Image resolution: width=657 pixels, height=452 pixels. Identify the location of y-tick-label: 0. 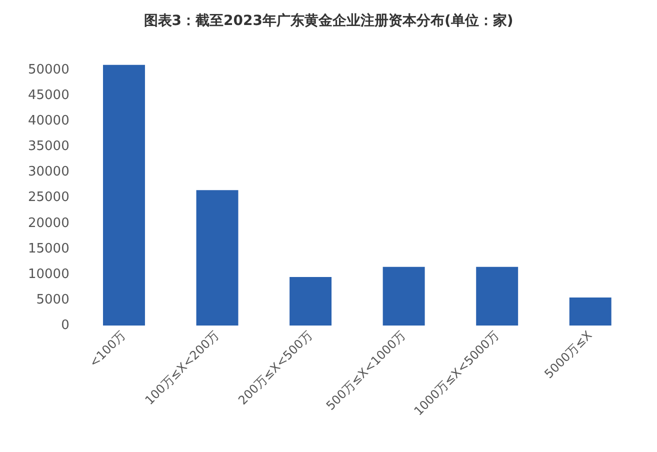
(65, 325).